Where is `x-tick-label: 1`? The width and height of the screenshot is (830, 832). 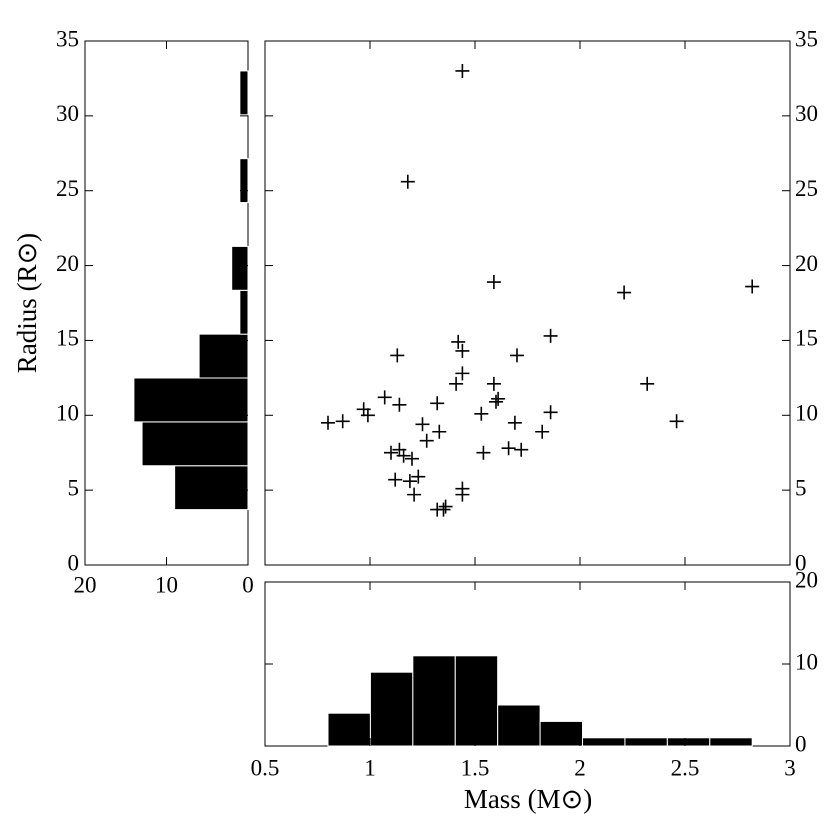 x-tick-label: 1 is located at coordinates (370, 767).